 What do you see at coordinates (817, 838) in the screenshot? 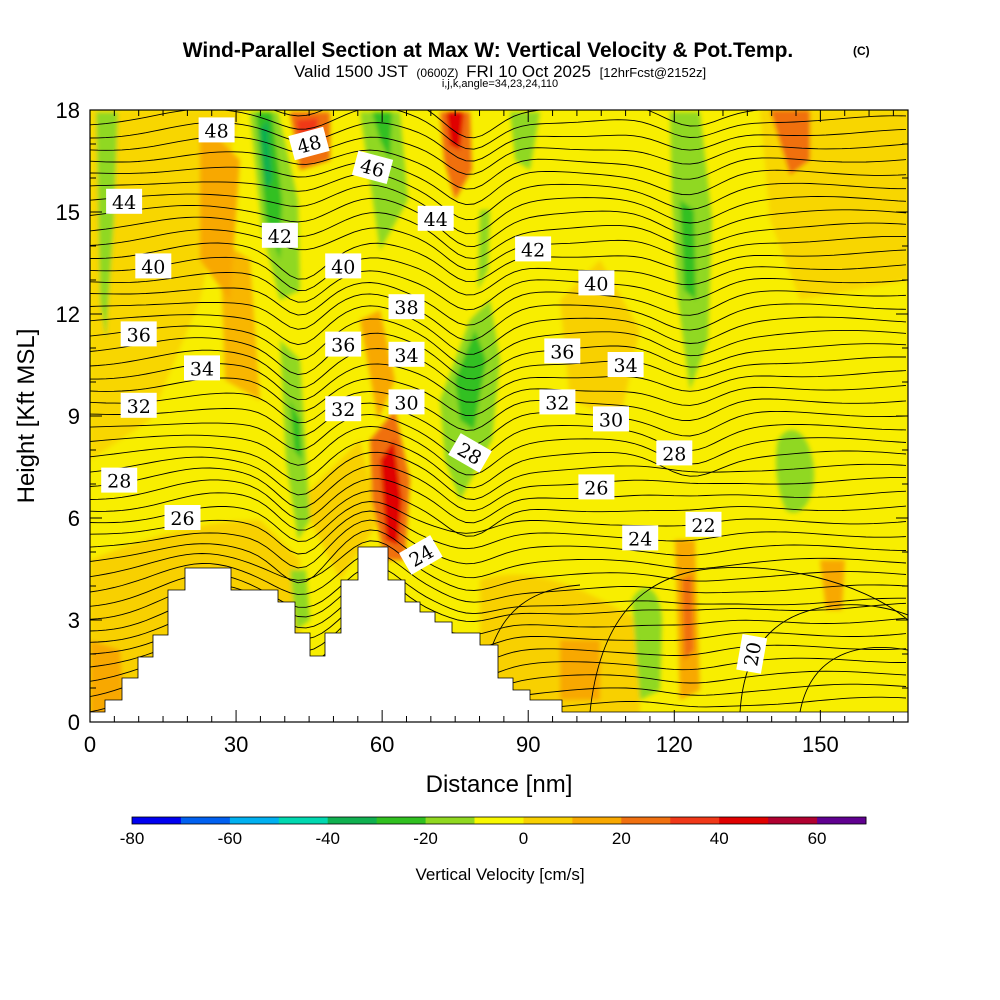
I see `colorbar-tick-label: 60` at bounding box center [817, 838].